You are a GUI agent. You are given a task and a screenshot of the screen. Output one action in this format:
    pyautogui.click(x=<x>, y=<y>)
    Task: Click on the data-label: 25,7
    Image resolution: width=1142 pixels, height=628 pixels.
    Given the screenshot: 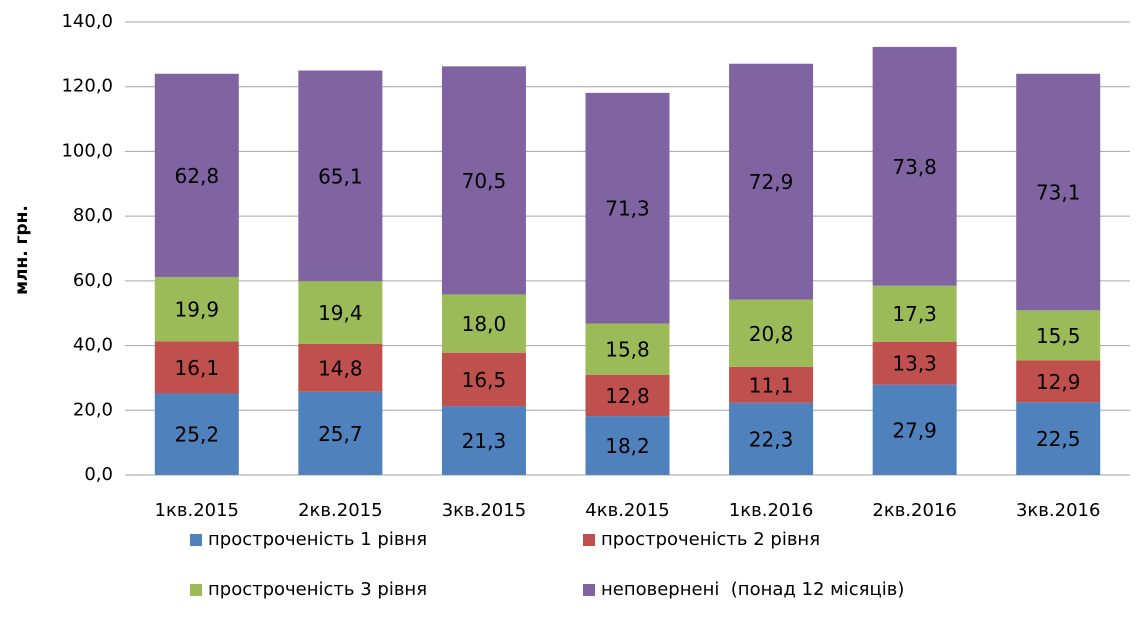 What is the action you would take?
    pyautogui.click(x=340, y=434)
    